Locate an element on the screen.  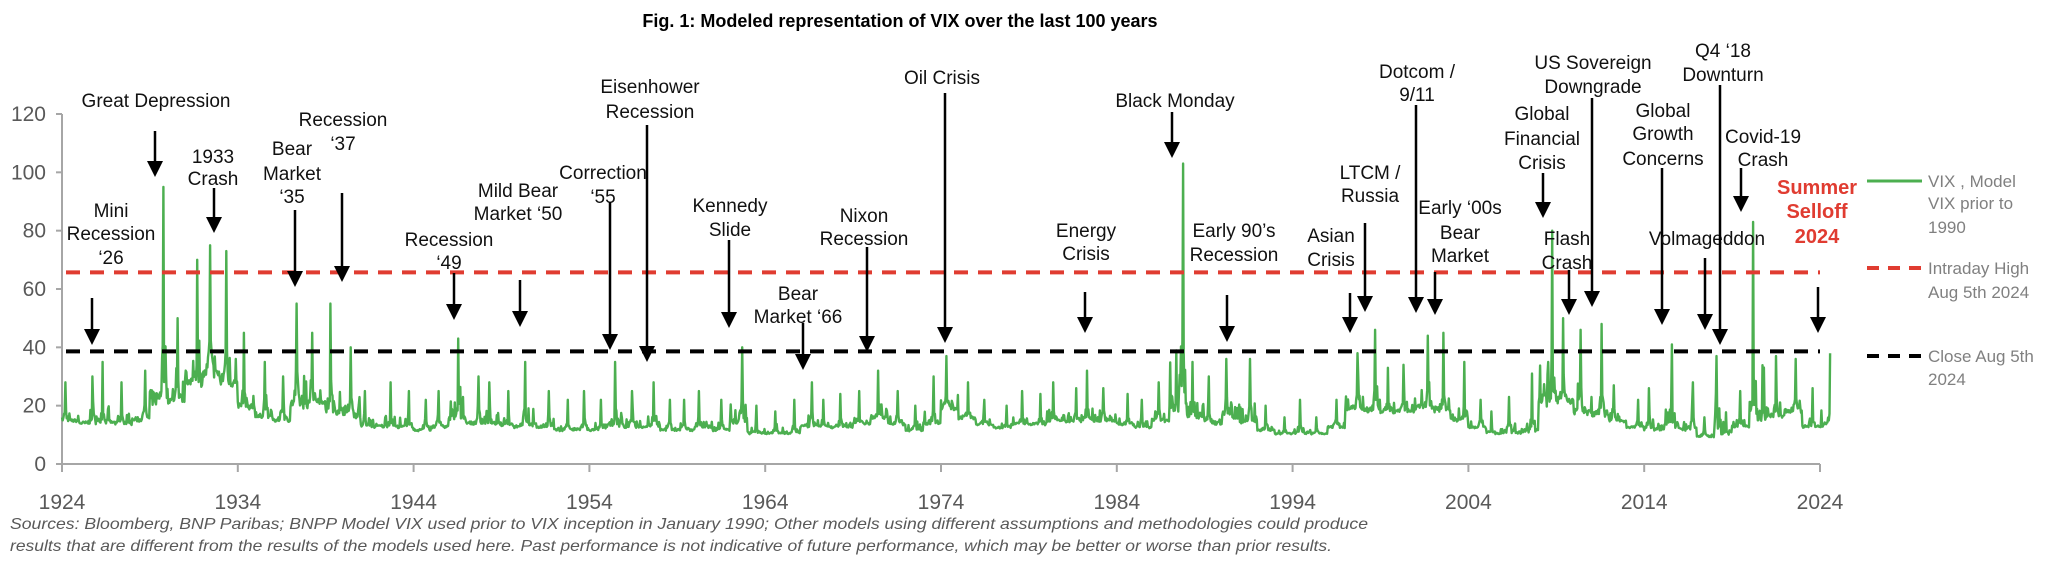
y-tick-label: 120 is located at coordinates (28, 114).